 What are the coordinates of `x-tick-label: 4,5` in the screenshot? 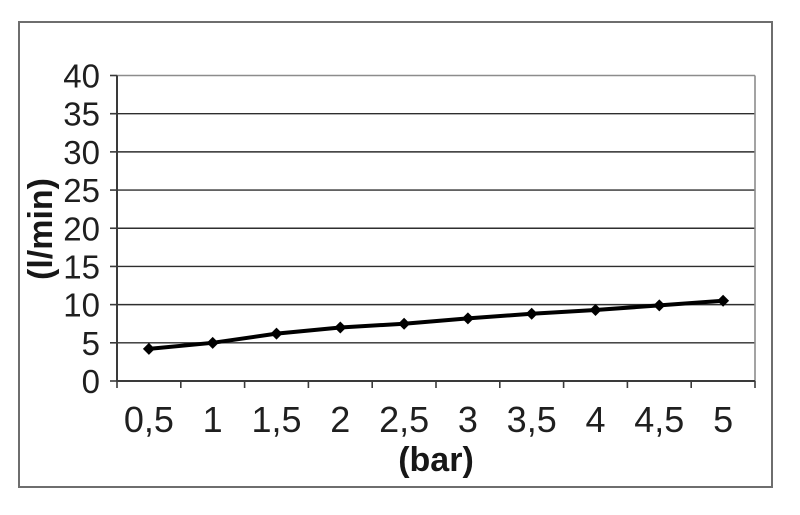 It's located at (659, 419).